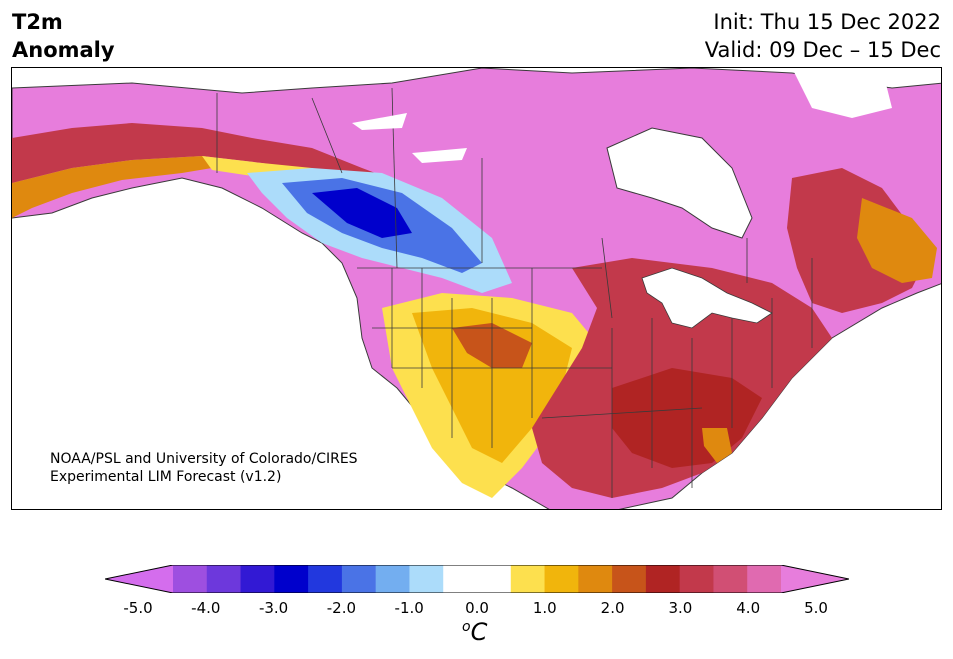 This screenshot has width=953, height=659. What do you see at coordinates (842, 93) in the screenshot?
I see `arctic-ocean-gap` at bounding box center [842, 93].